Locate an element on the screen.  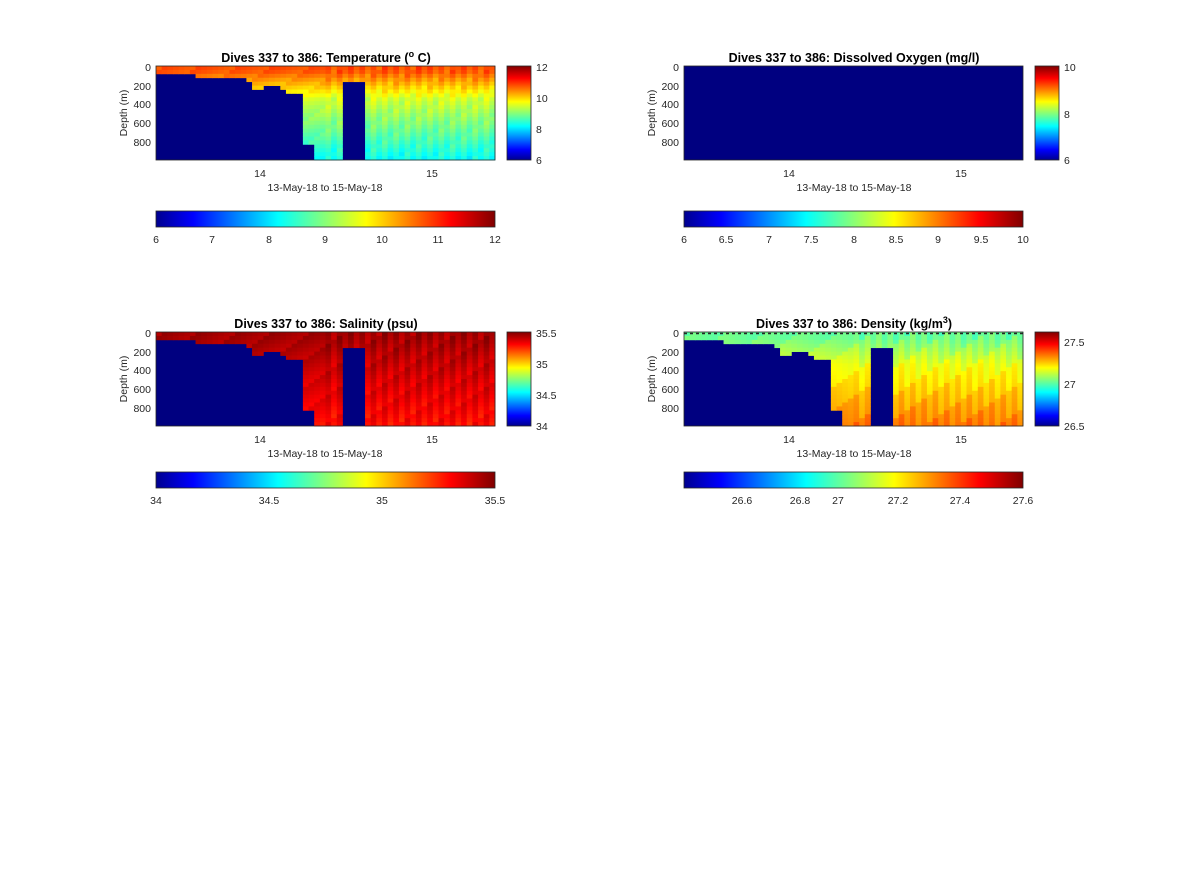
salinity-y-tick: 0 is located at coordinates (148, 334).